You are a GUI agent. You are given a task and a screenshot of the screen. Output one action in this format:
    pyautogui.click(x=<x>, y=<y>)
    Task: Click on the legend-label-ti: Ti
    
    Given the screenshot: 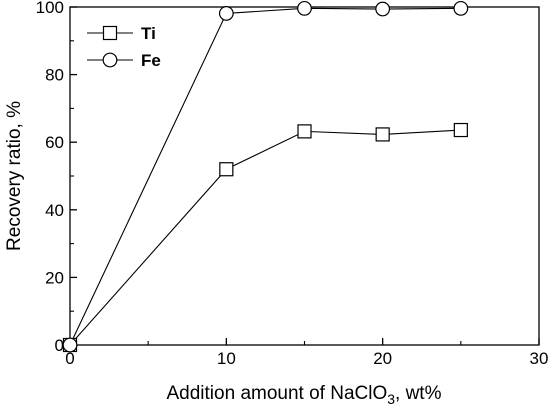 What is the action you would take?
    pyautogui.click(x=148, y=33)
    